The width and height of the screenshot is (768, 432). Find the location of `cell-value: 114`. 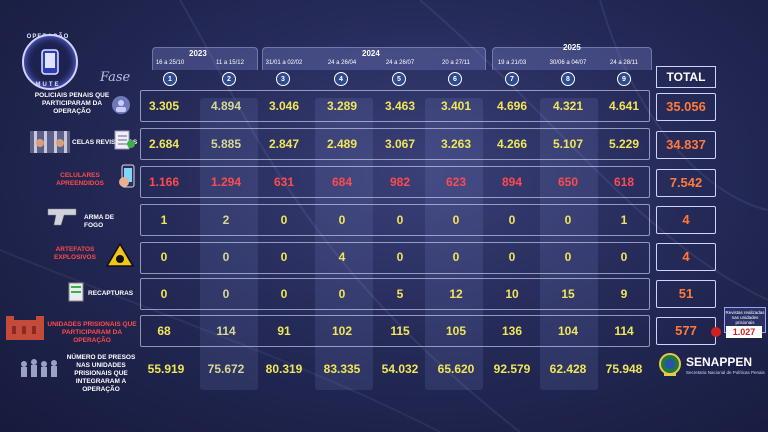

cell-value: 114 is located at coordinates (226, 331).